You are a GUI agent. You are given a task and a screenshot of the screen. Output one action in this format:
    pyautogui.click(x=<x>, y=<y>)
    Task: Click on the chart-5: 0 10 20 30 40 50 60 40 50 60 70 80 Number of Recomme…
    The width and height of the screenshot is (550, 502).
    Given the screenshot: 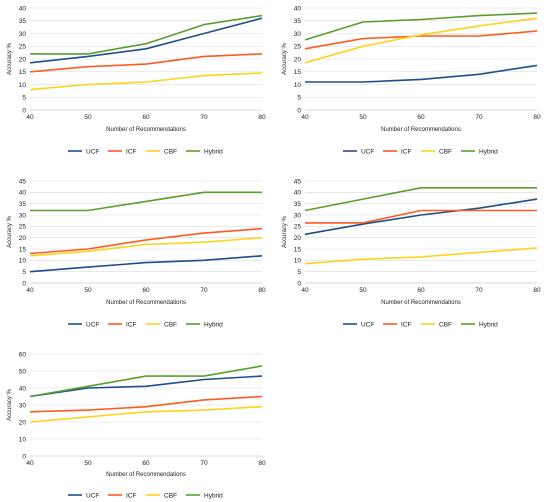 What is the action you would take?
    pyautogui.click(x=136, y=425)
    